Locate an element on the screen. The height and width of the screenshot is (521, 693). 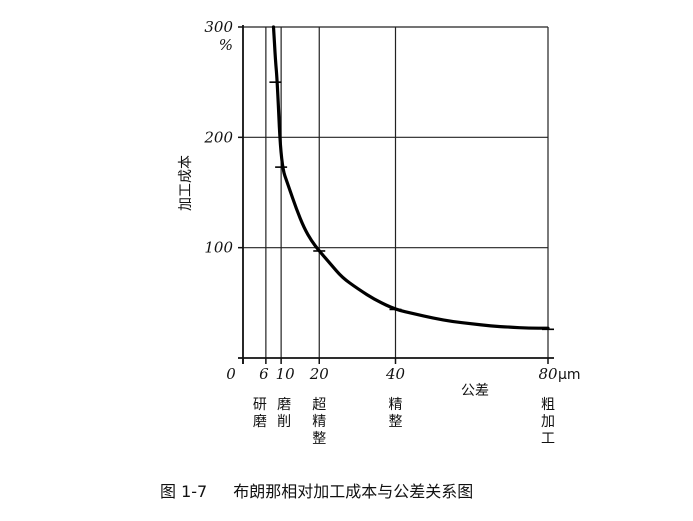
category-label-20: 超精整 is located at coordinates (319, 422).